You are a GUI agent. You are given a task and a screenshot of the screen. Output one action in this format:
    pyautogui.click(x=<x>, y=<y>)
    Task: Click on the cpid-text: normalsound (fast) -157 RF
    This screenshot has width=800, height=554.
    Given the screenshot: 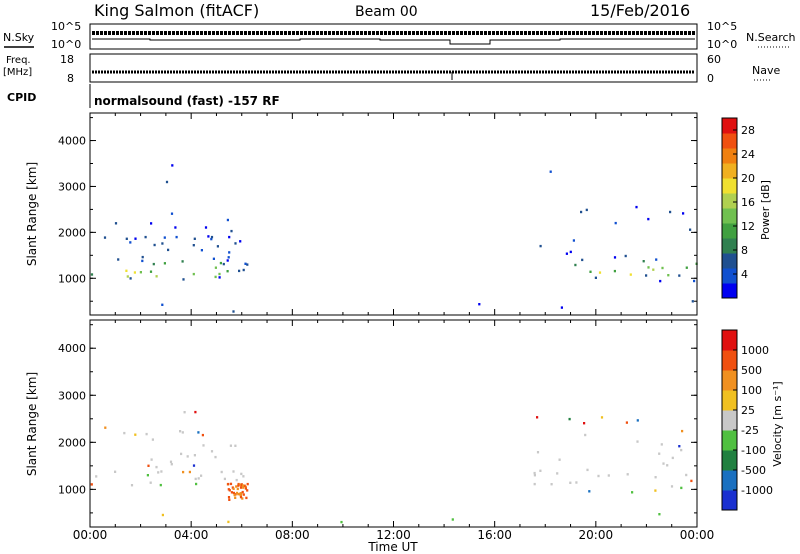 What is the action you would take?
    pyautogui.click(x=187, y=101)
    